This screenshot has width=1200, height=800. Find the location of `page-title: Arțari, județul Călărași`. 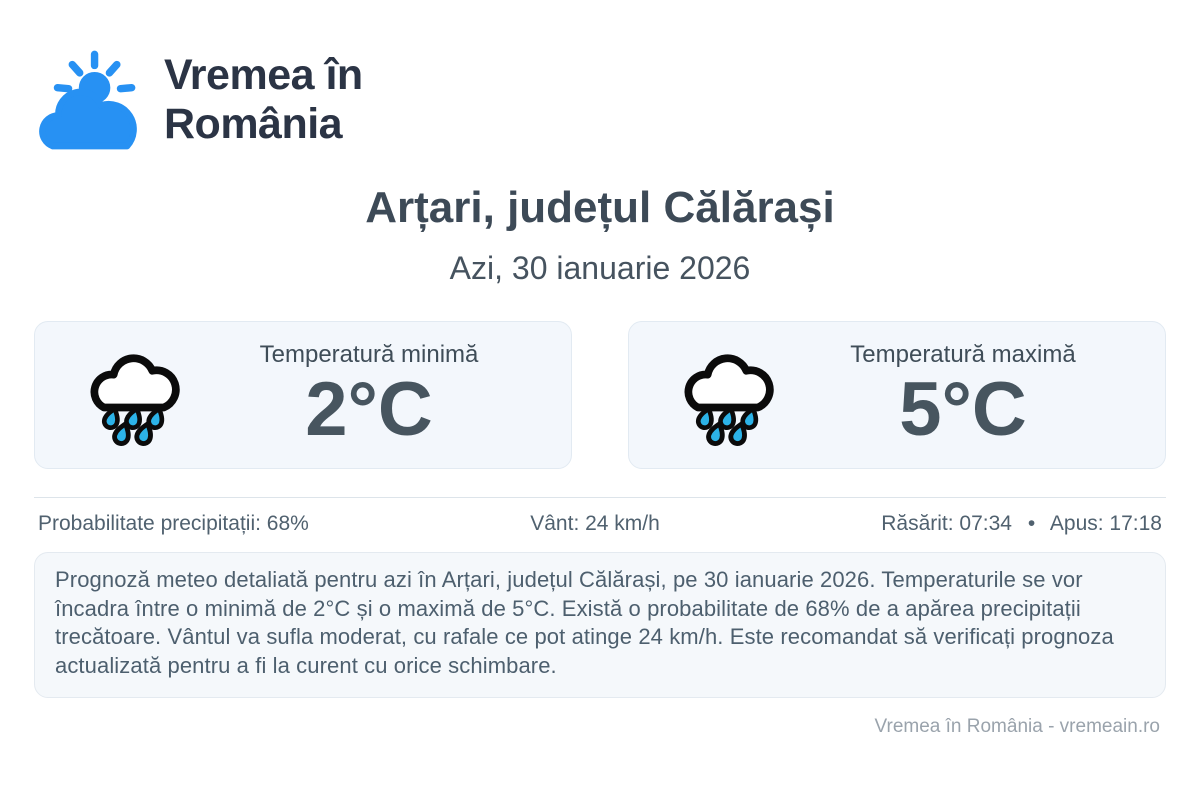

page-title: Arțari, județul Călărași is located at coordinates (600, 207).